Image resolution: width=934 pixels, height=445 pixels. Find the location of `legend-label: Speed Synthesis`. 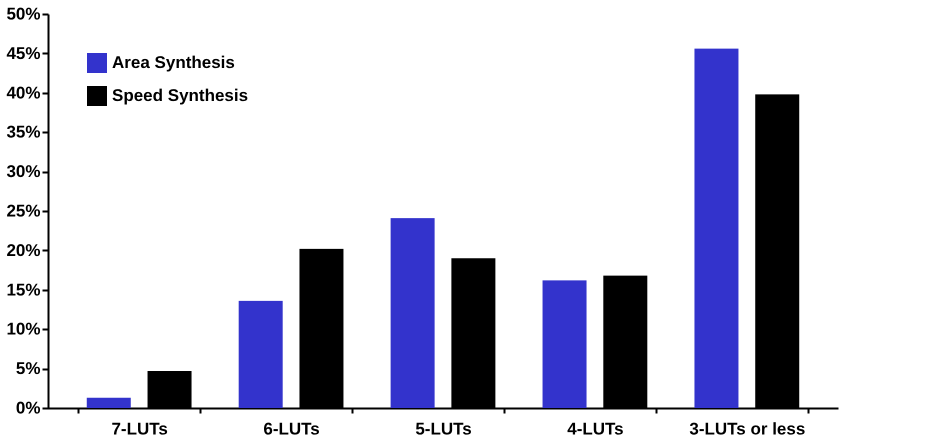

legend-label: Speed Synthesis is located at coordinates (180, 95).